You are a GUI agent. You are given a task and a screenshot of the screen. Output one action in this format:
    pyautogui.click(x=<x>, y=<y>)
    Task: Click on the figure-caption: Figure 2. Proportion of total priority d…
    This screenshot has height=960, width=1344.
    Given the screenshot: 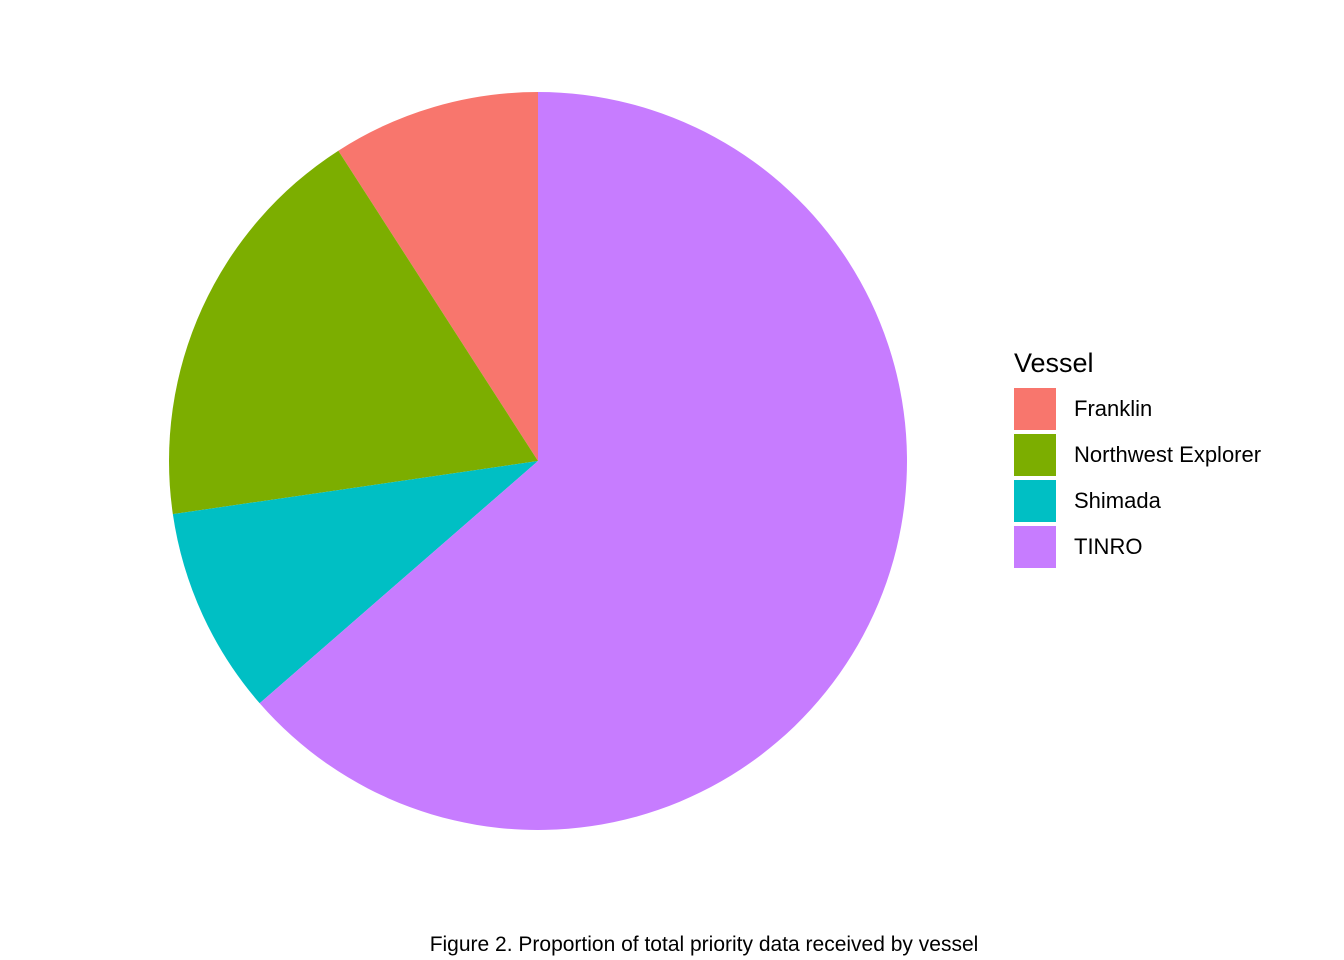 What is the action you would take?
    pyautogui.click(x=704, y=944)
    